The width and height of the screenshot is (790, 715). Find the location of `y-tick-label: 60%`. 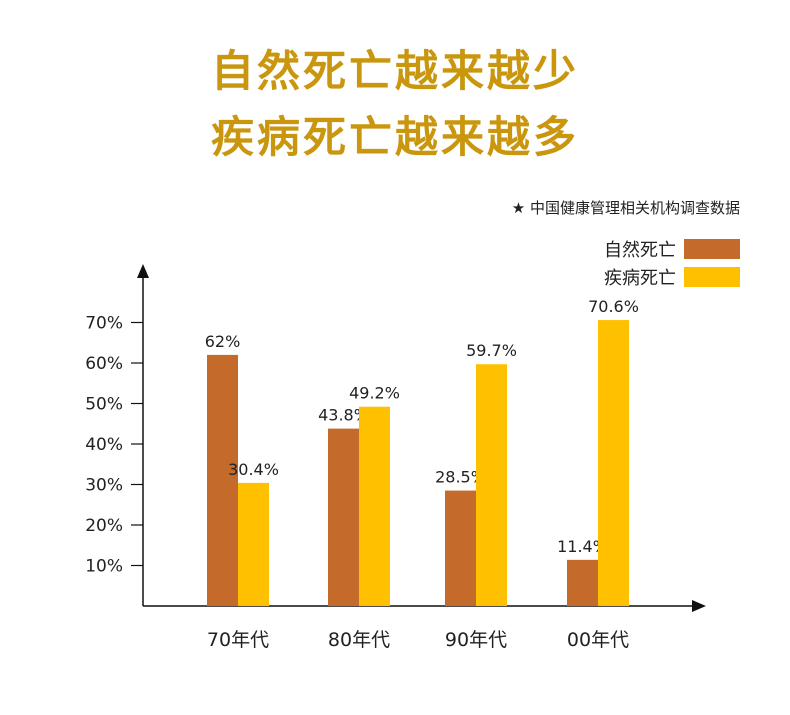

y-tick-label: 60% is located at coordinates (104, 364).